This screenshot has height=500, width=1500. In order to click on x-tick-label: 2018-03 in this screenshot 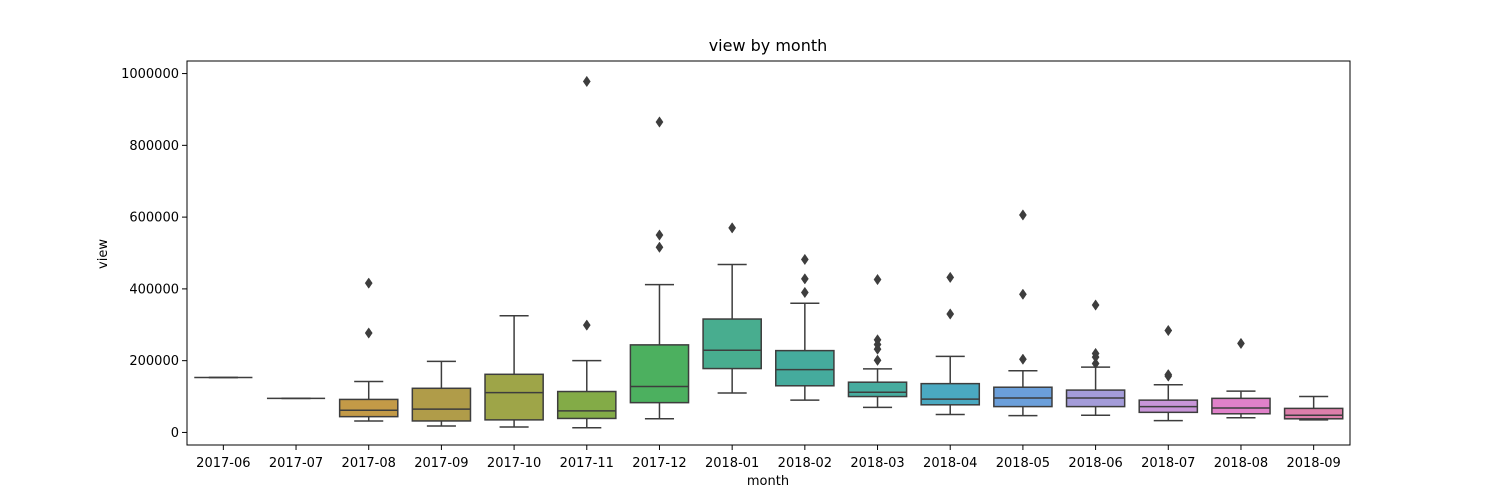, I will do `click(877, 463)`.